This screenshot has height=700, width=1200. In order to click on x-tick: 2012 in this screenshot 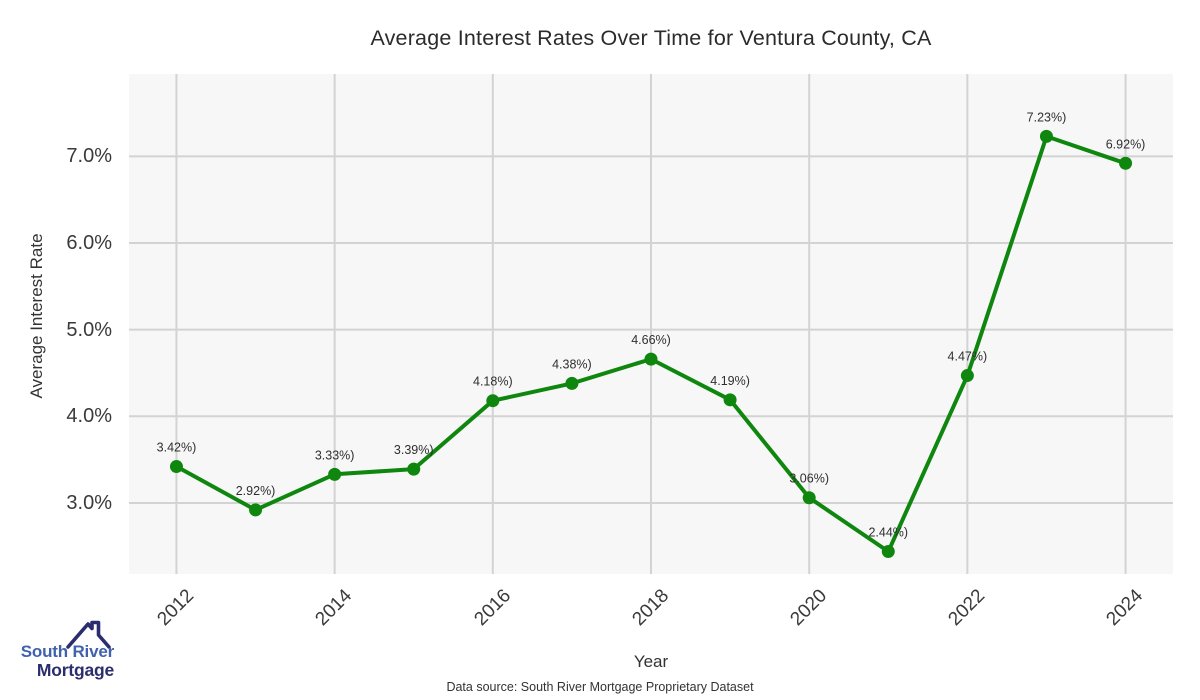, I will do `click(176, 607)`.